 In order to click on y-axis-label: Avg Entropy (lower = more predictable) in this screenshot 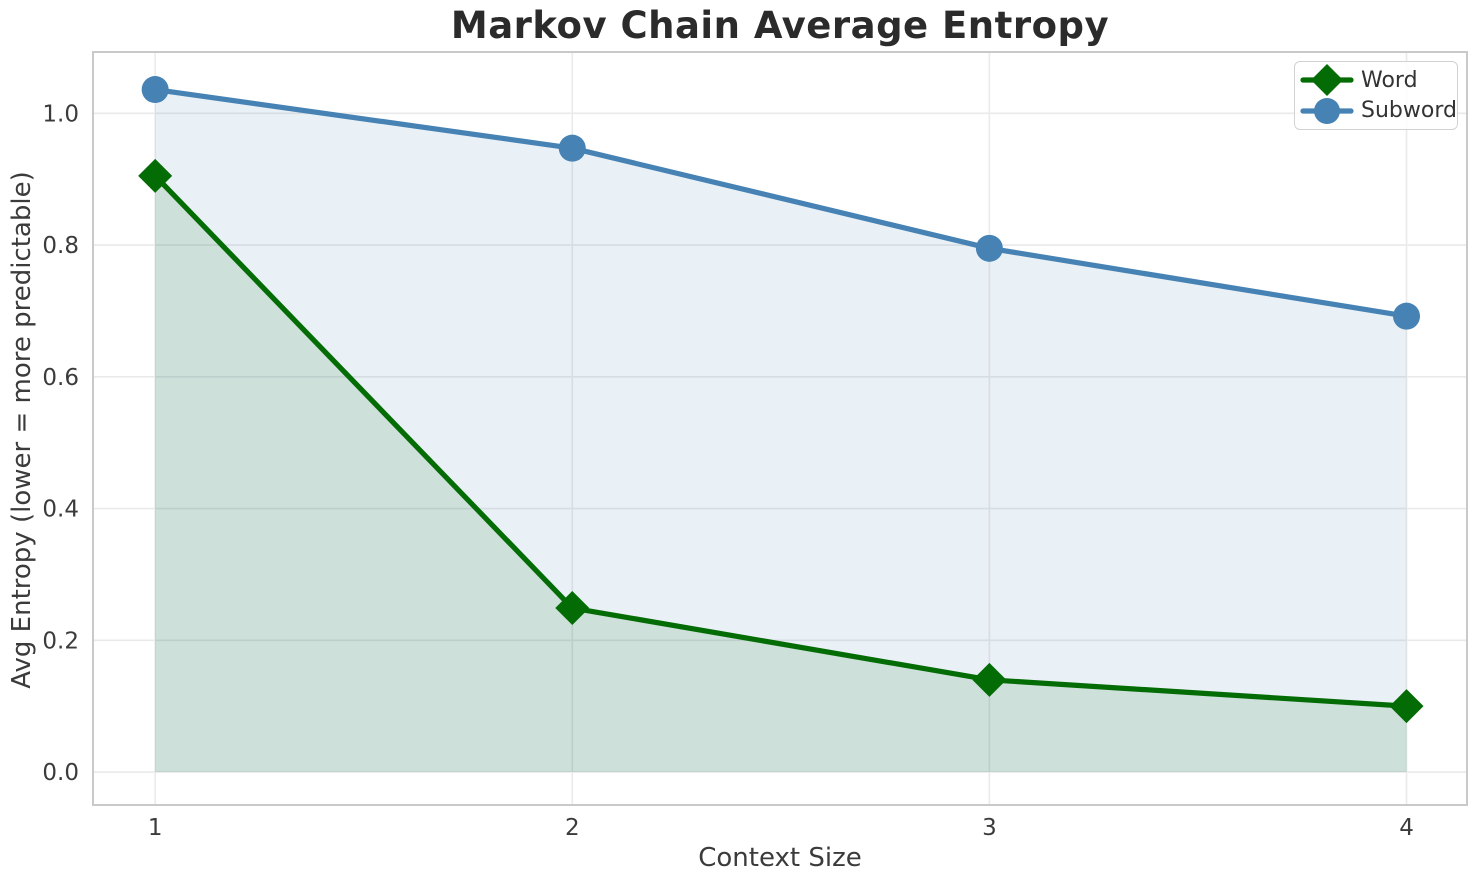, I will do `click(22, 430)`.